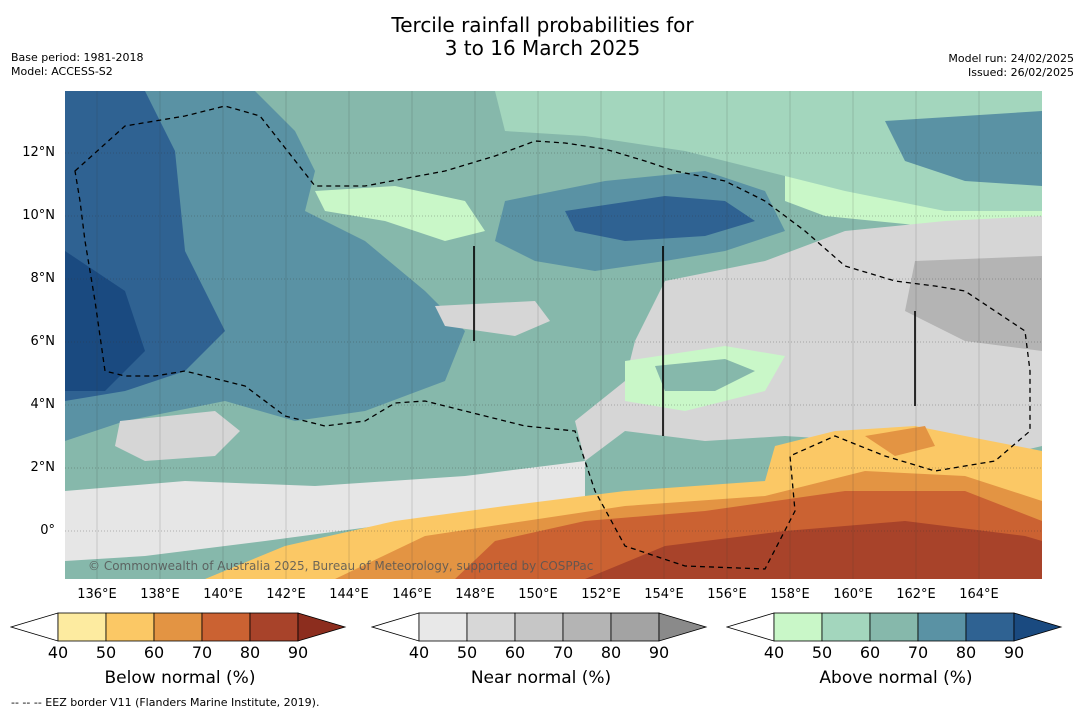  I want to click on issued-date: Issued: 26/02/2025, so click(1020, 72).